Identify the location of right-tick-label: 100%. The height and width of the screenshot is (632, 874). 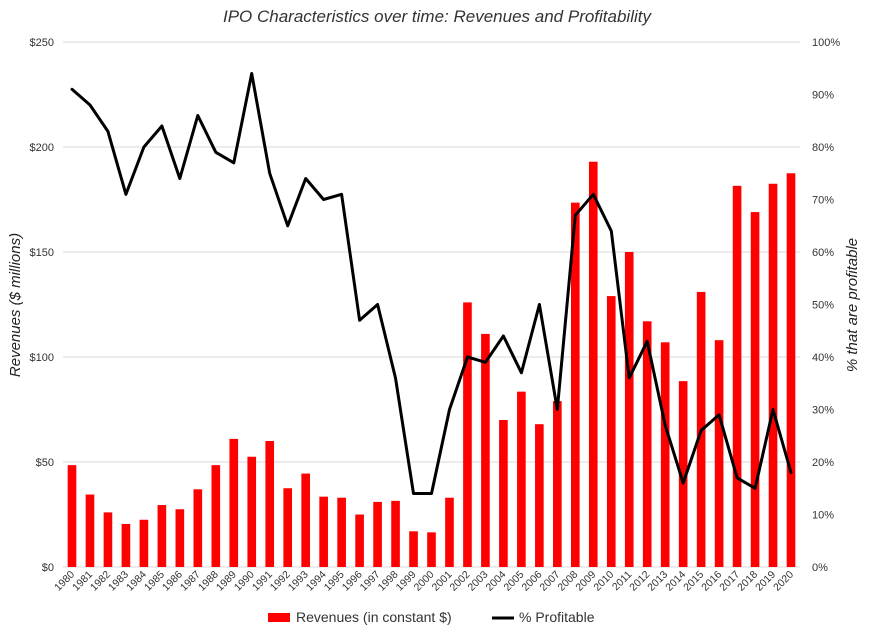
(826, 43).